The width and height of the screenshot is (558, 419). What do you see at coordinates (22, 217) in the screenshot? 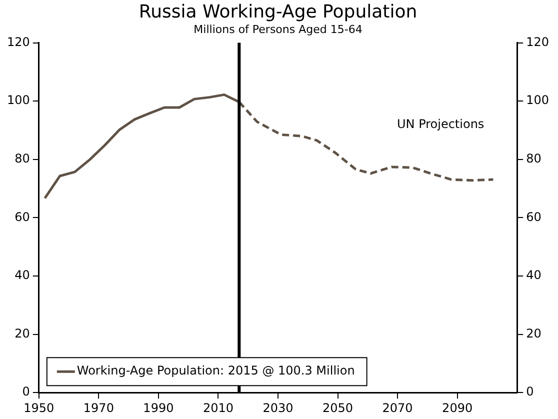
I see `y-tick-label: 60` at bounding box center [22, 217].